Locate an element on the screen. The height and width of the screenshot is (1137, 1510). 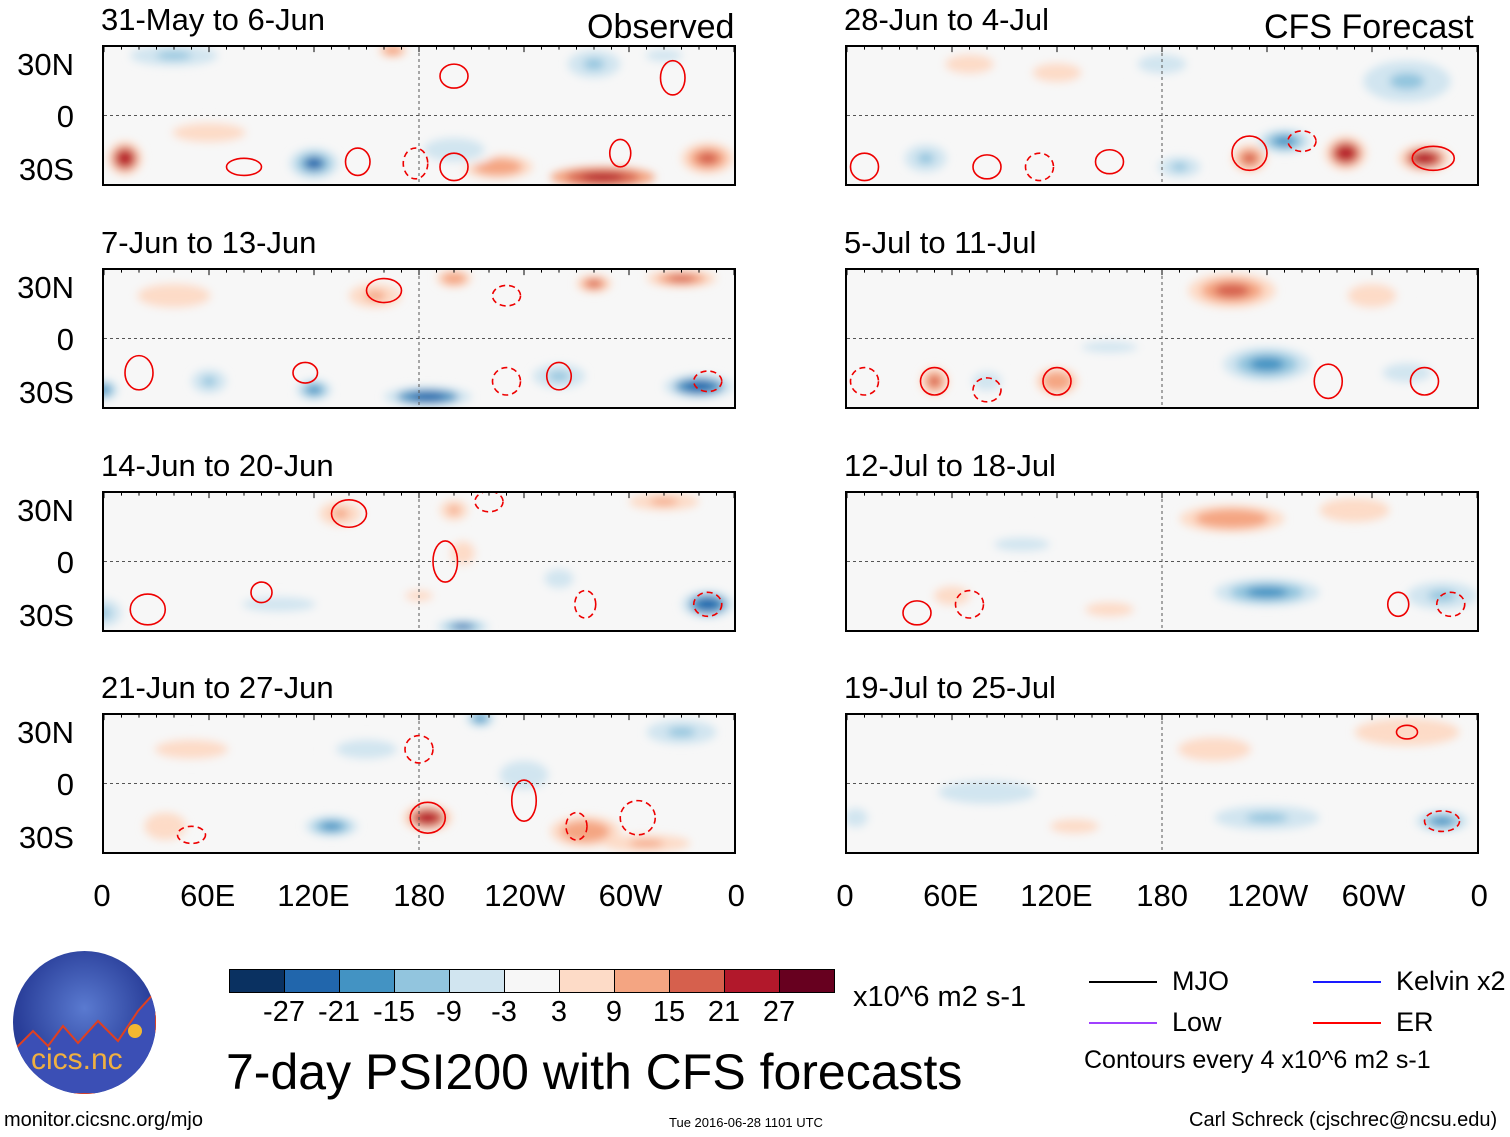
legend-line-mjo is located at coordinates (1123, 982).